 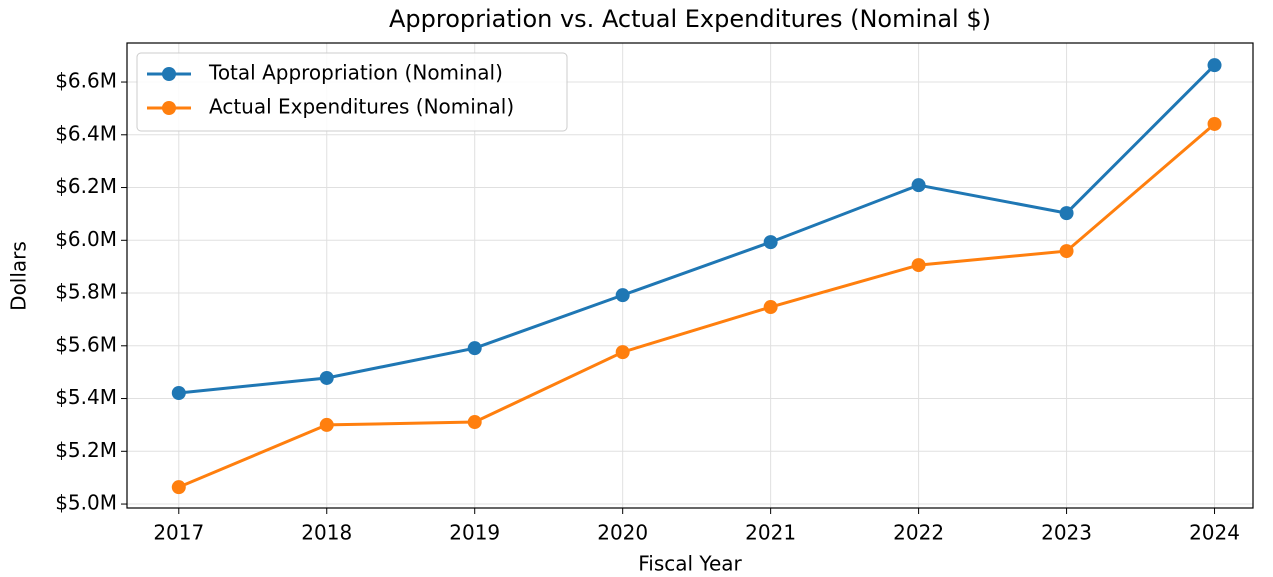 What do you see at coordinates (1214, 533) in the screenshot?
I see `x-tick-label: 2024` at bounding box center [1214, 533].